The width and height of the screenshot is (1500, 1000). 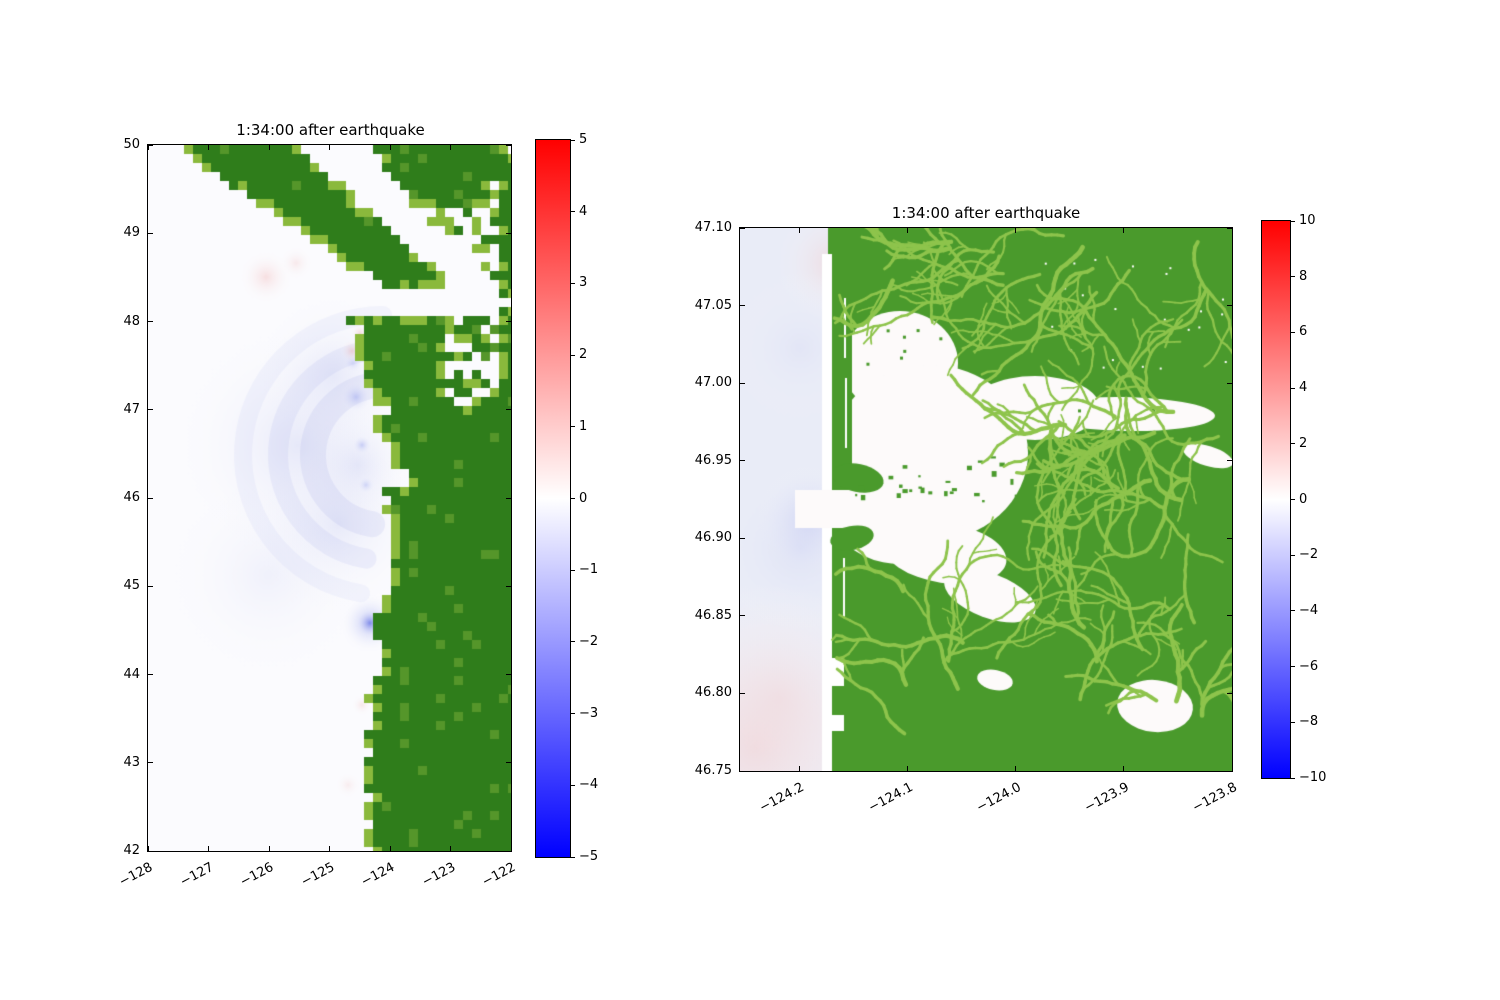 What do you see at coordinates (713, 305) in the screenshot?
I see `y-tick-label: 47.05` at bounding box center [713, 305].